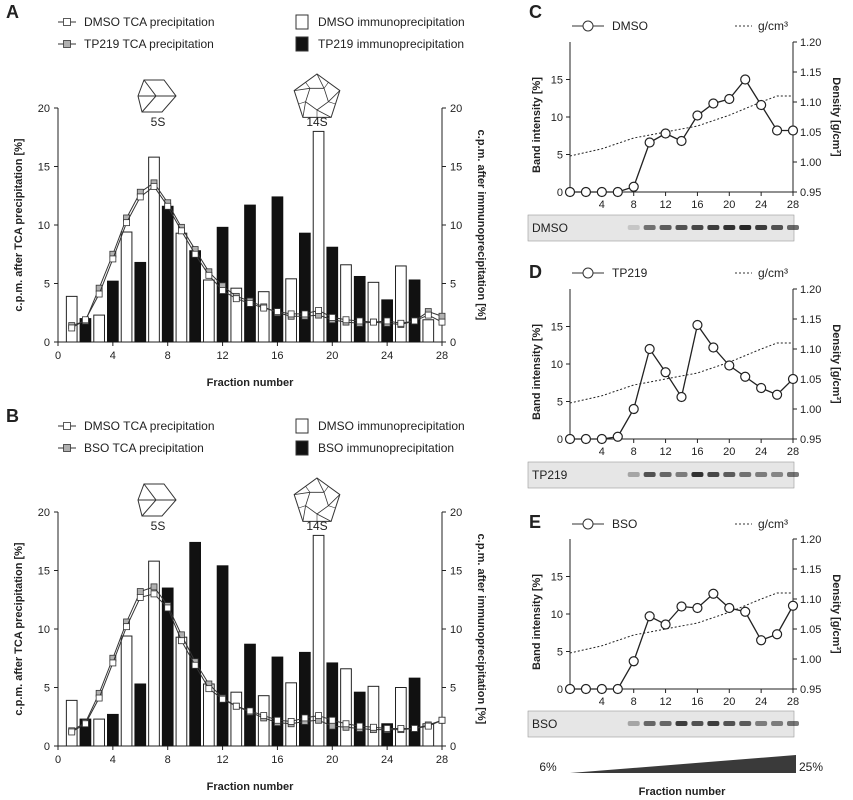  Describe the element at coordinates (729, 205) in the screenshot. I see `x-tick-label: 20` at that location.